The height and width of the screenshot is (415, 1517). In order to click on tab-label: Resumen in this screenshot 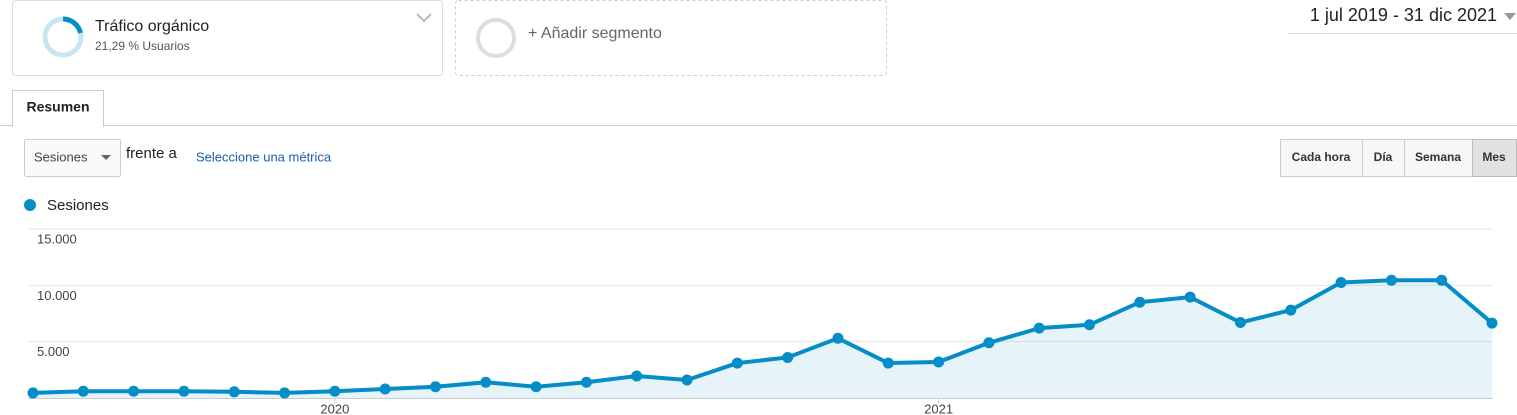, I will do `click(57, 107)`.